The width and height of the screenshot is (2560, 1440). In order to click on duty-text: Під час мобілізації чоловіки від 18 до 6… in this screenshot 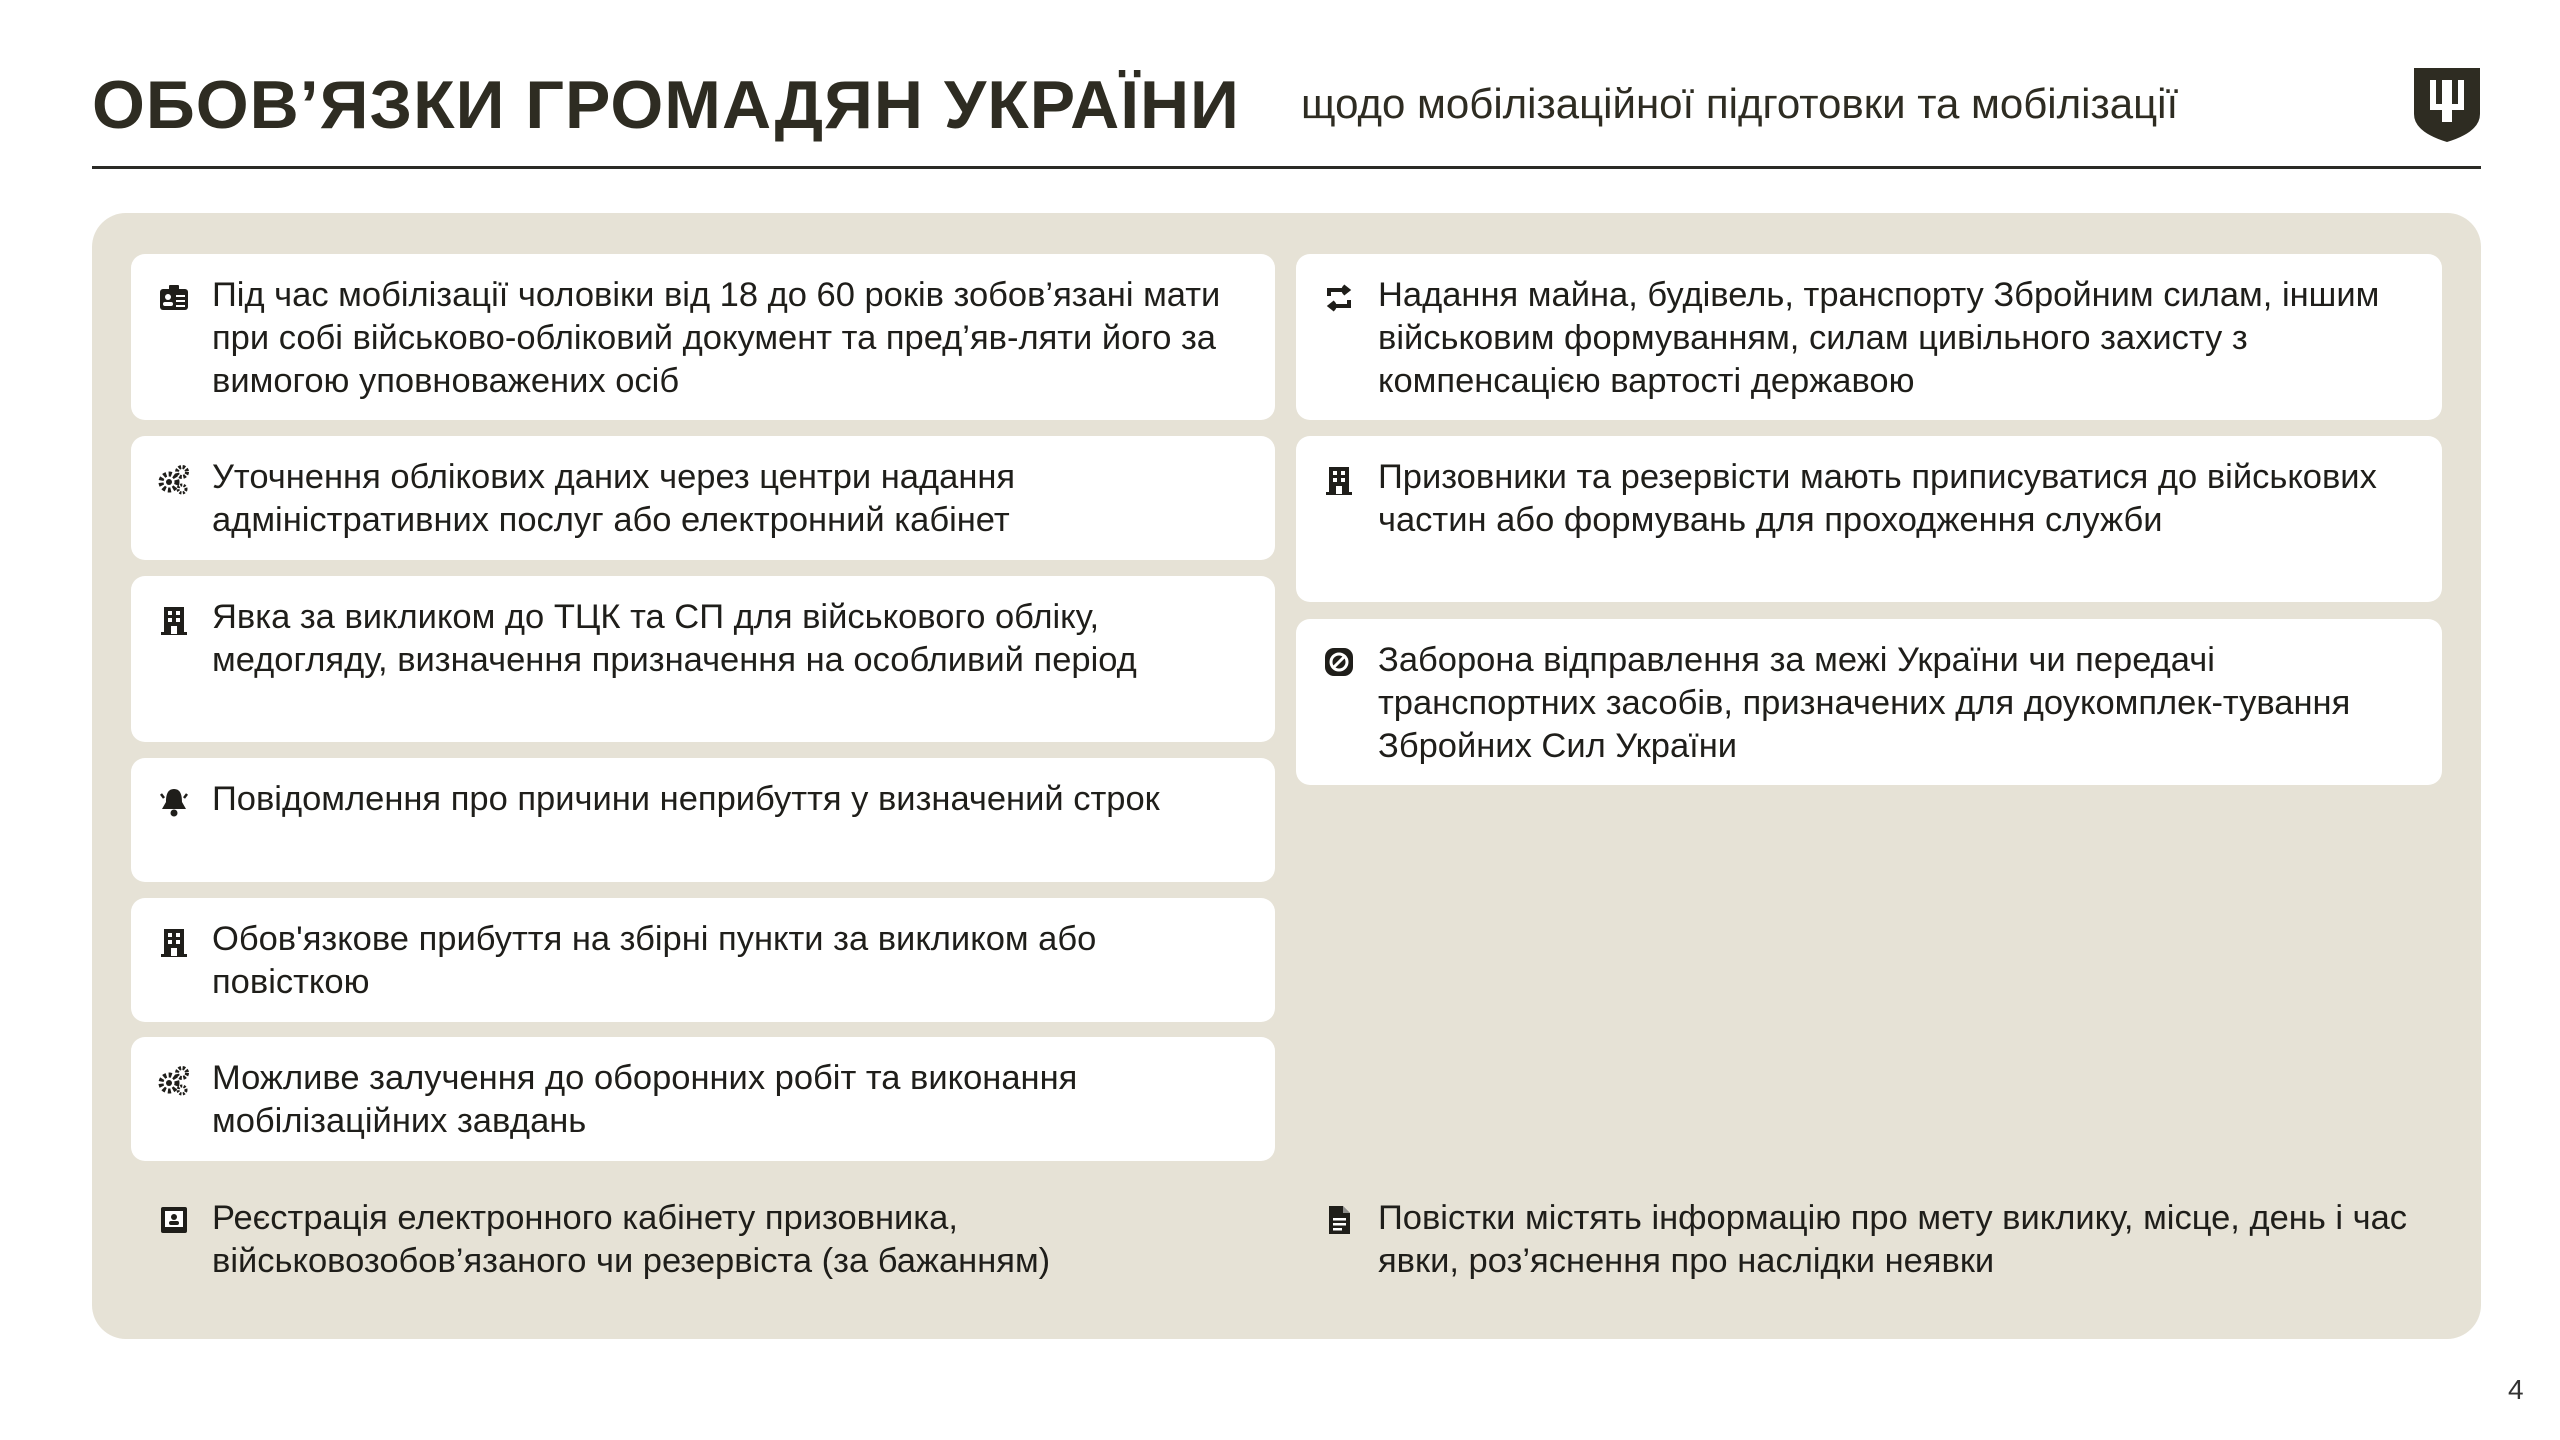, I will do `click(716, 338)`.